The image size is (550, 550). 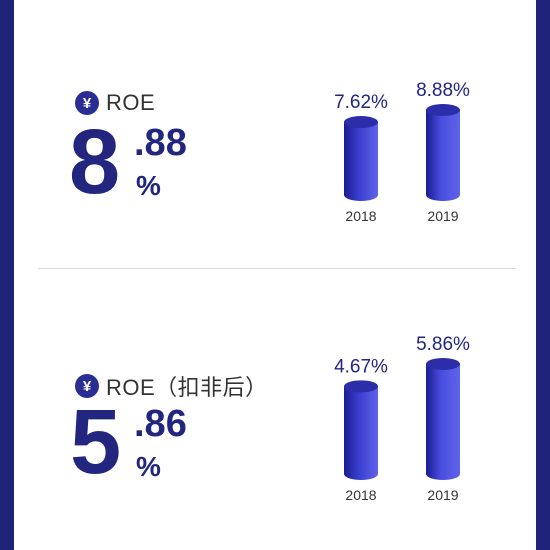 I want to click on roe-adjusted-bar-chart-svg: 4.67% 2018 5.86% 2019, so click(x=402, y=418).